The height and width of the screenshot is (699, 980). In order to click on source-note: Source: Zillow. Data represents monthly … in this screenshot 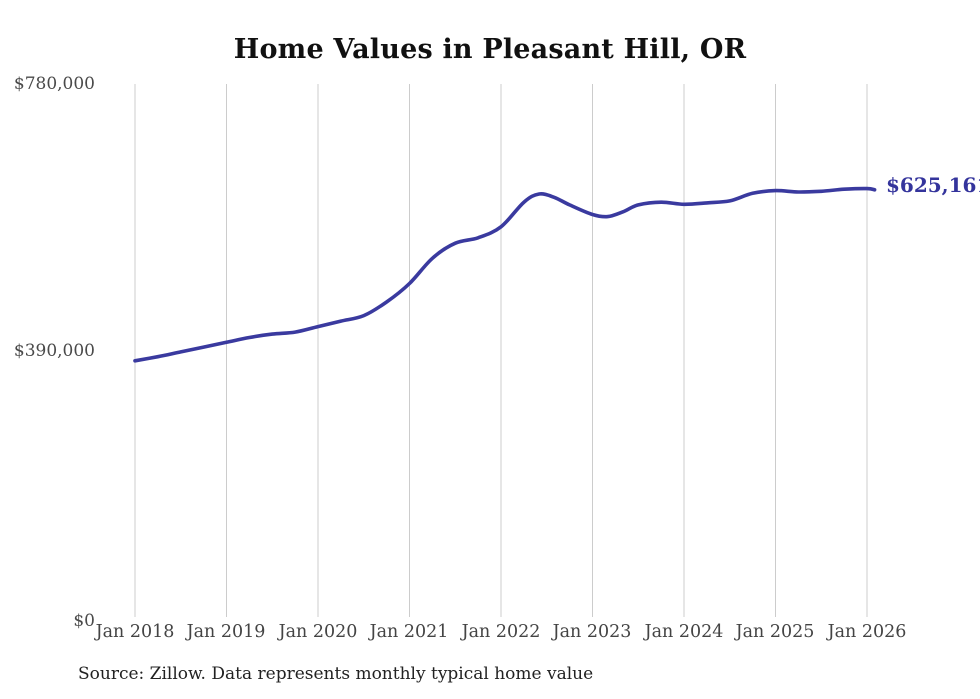, I will do `click(336, 674)`.